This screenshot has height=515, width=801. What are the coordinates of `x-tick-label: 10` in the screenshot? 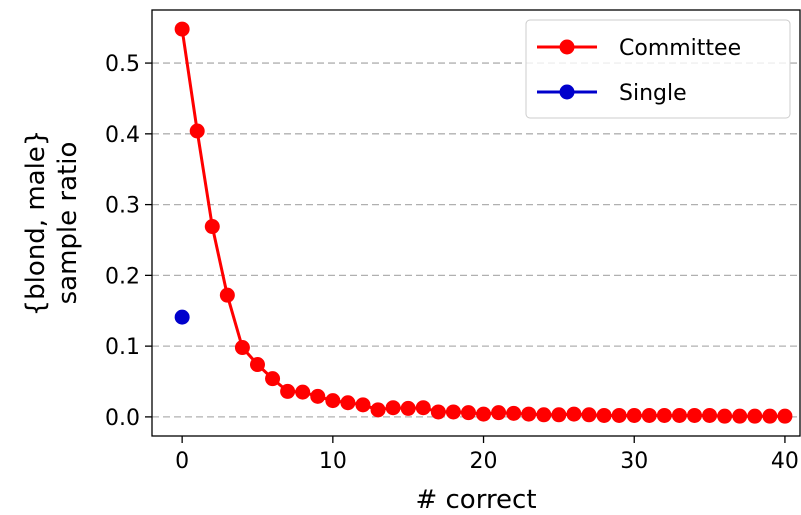 It's located at (333, 461).